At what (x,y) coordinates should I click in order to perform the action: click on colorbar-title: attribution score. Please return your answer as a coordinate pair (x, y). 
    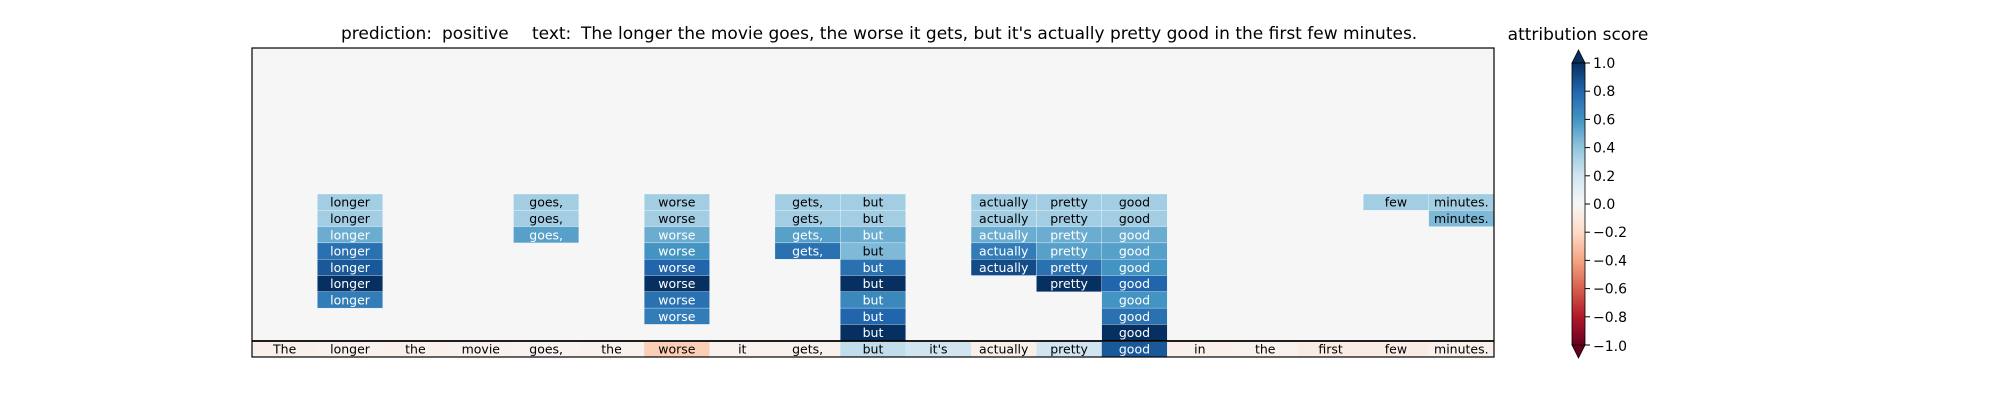
    Looking at the image, I should click on (1578, 35).